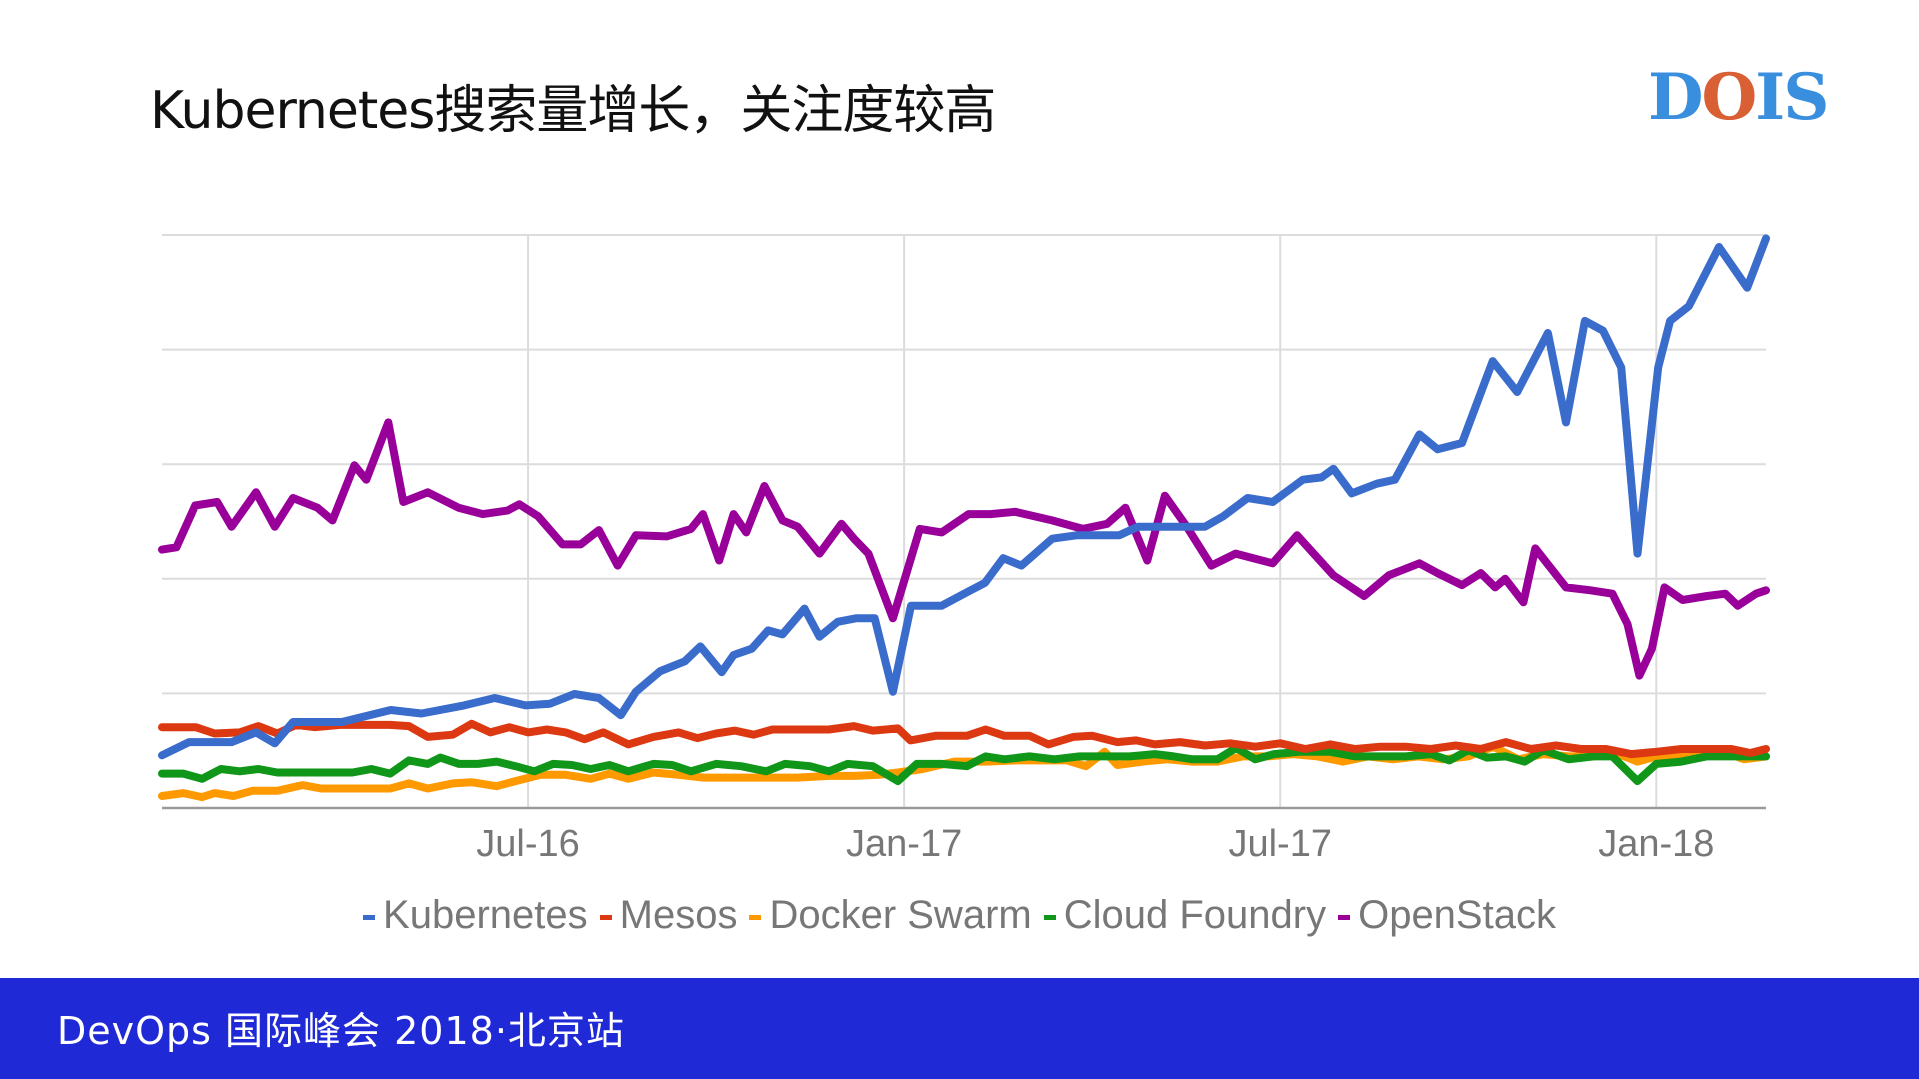 The width and height of the screenshot is (1919, 1079). Describe the element at coordinates (1656, 844) in the screenshot. I see `x-tick-label: Jan-18` at that location.